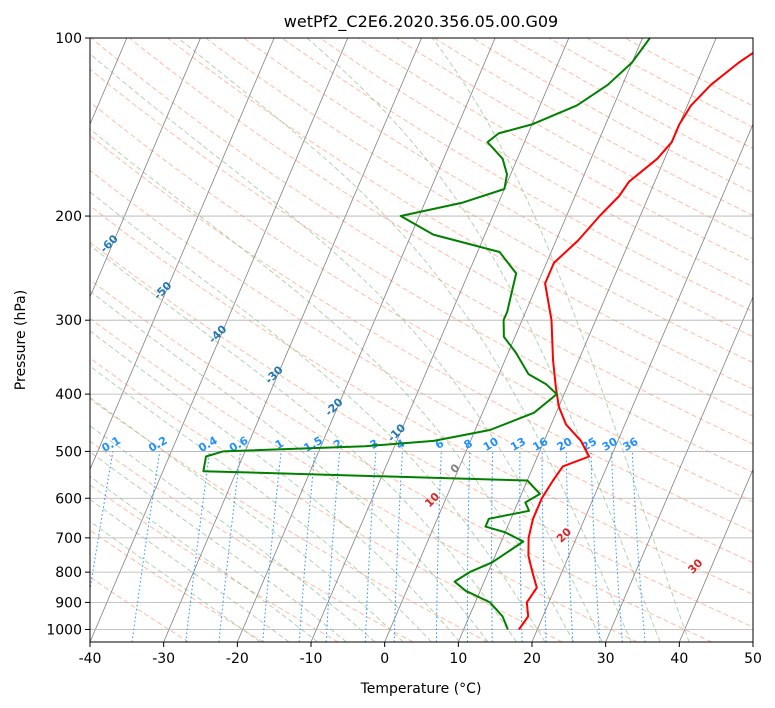 The image size is (775, 708). What do you see at coordinates (565, 444) in the screenshot?
I see `mixing-ratio-label: 20` at bounding box center [565, 444].